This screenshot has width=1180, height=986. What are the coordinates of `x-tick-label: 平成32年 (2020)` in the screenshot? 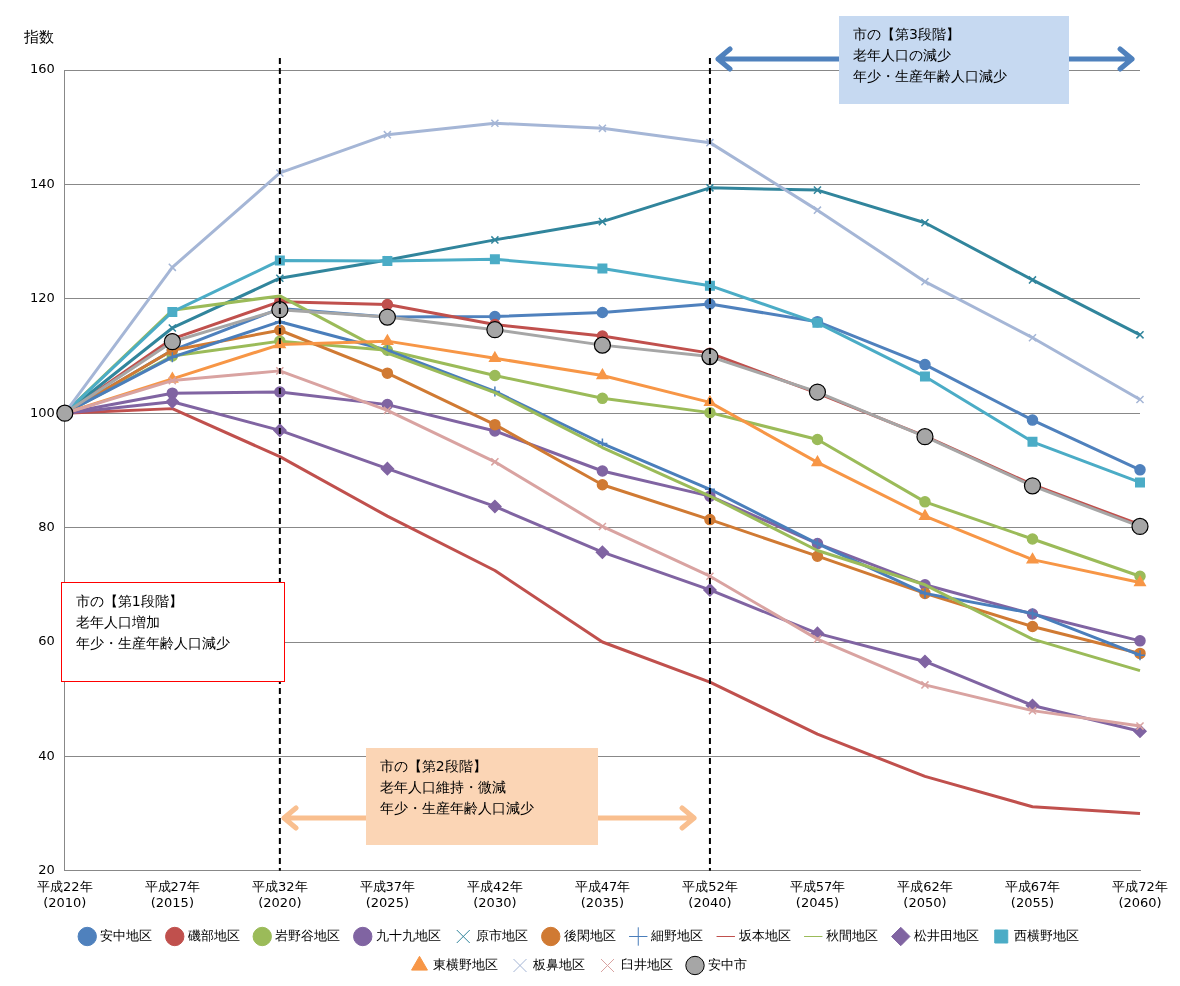 It's located at (280, 894).